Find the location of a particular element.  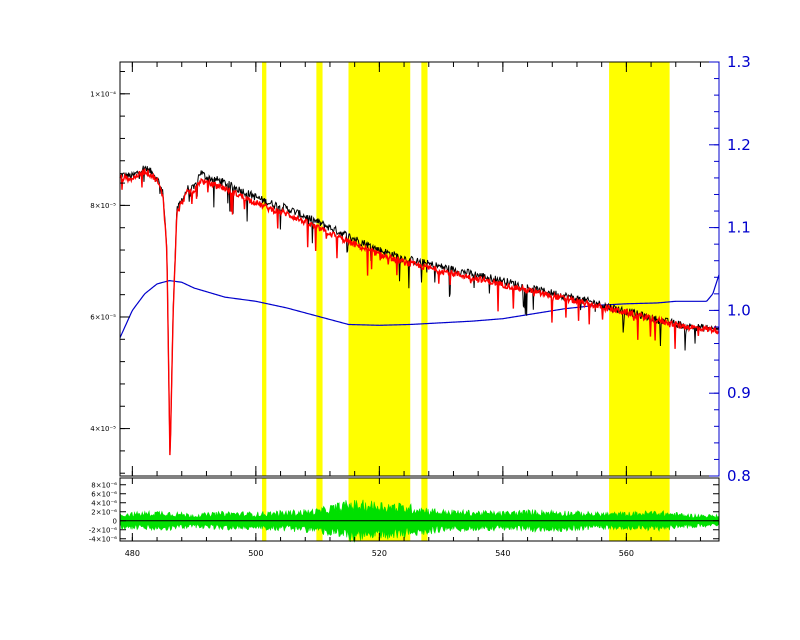

right-tick-label: 1.3 is located at coordinates (739, 62).